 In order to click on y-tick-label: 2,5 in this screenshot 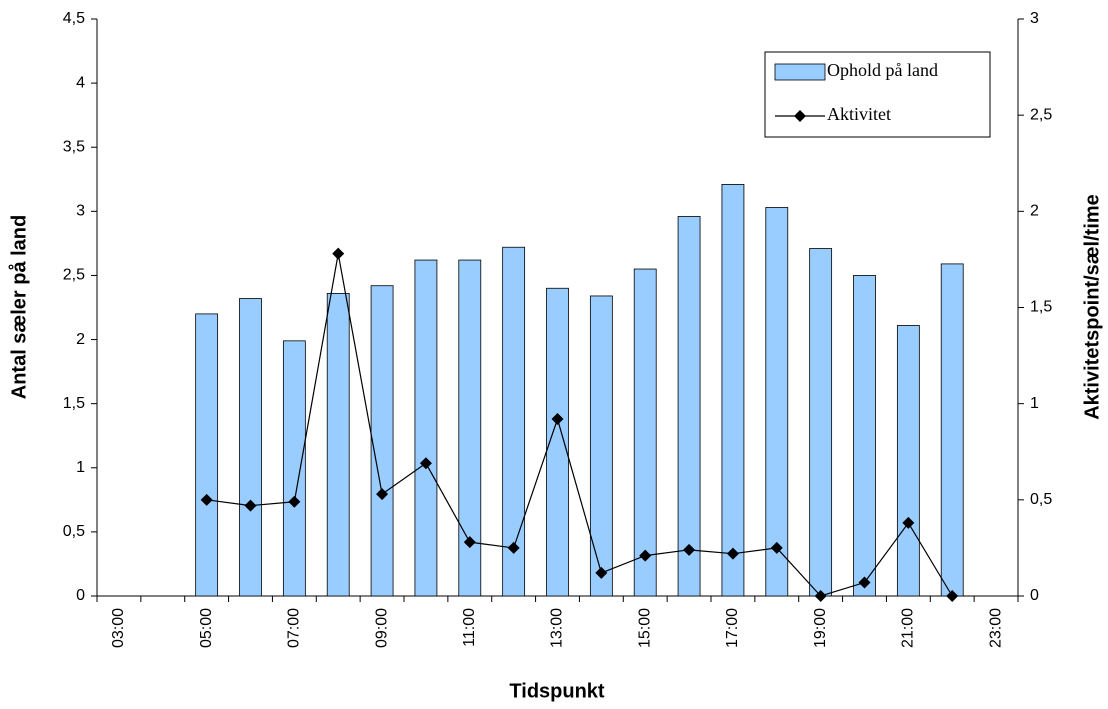, I will do `click(74, 275)`.